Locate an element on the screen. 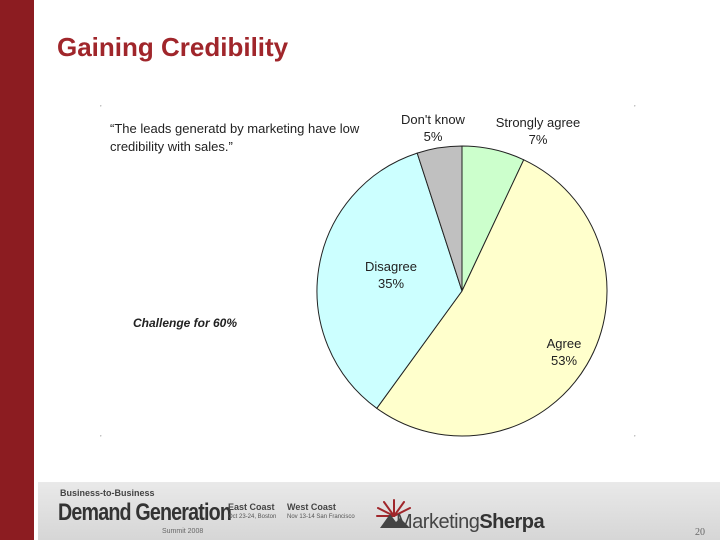 This screenshot has width=720, height=540. footer-brand-title: Demand Generation is located at coordinates (145, 512).